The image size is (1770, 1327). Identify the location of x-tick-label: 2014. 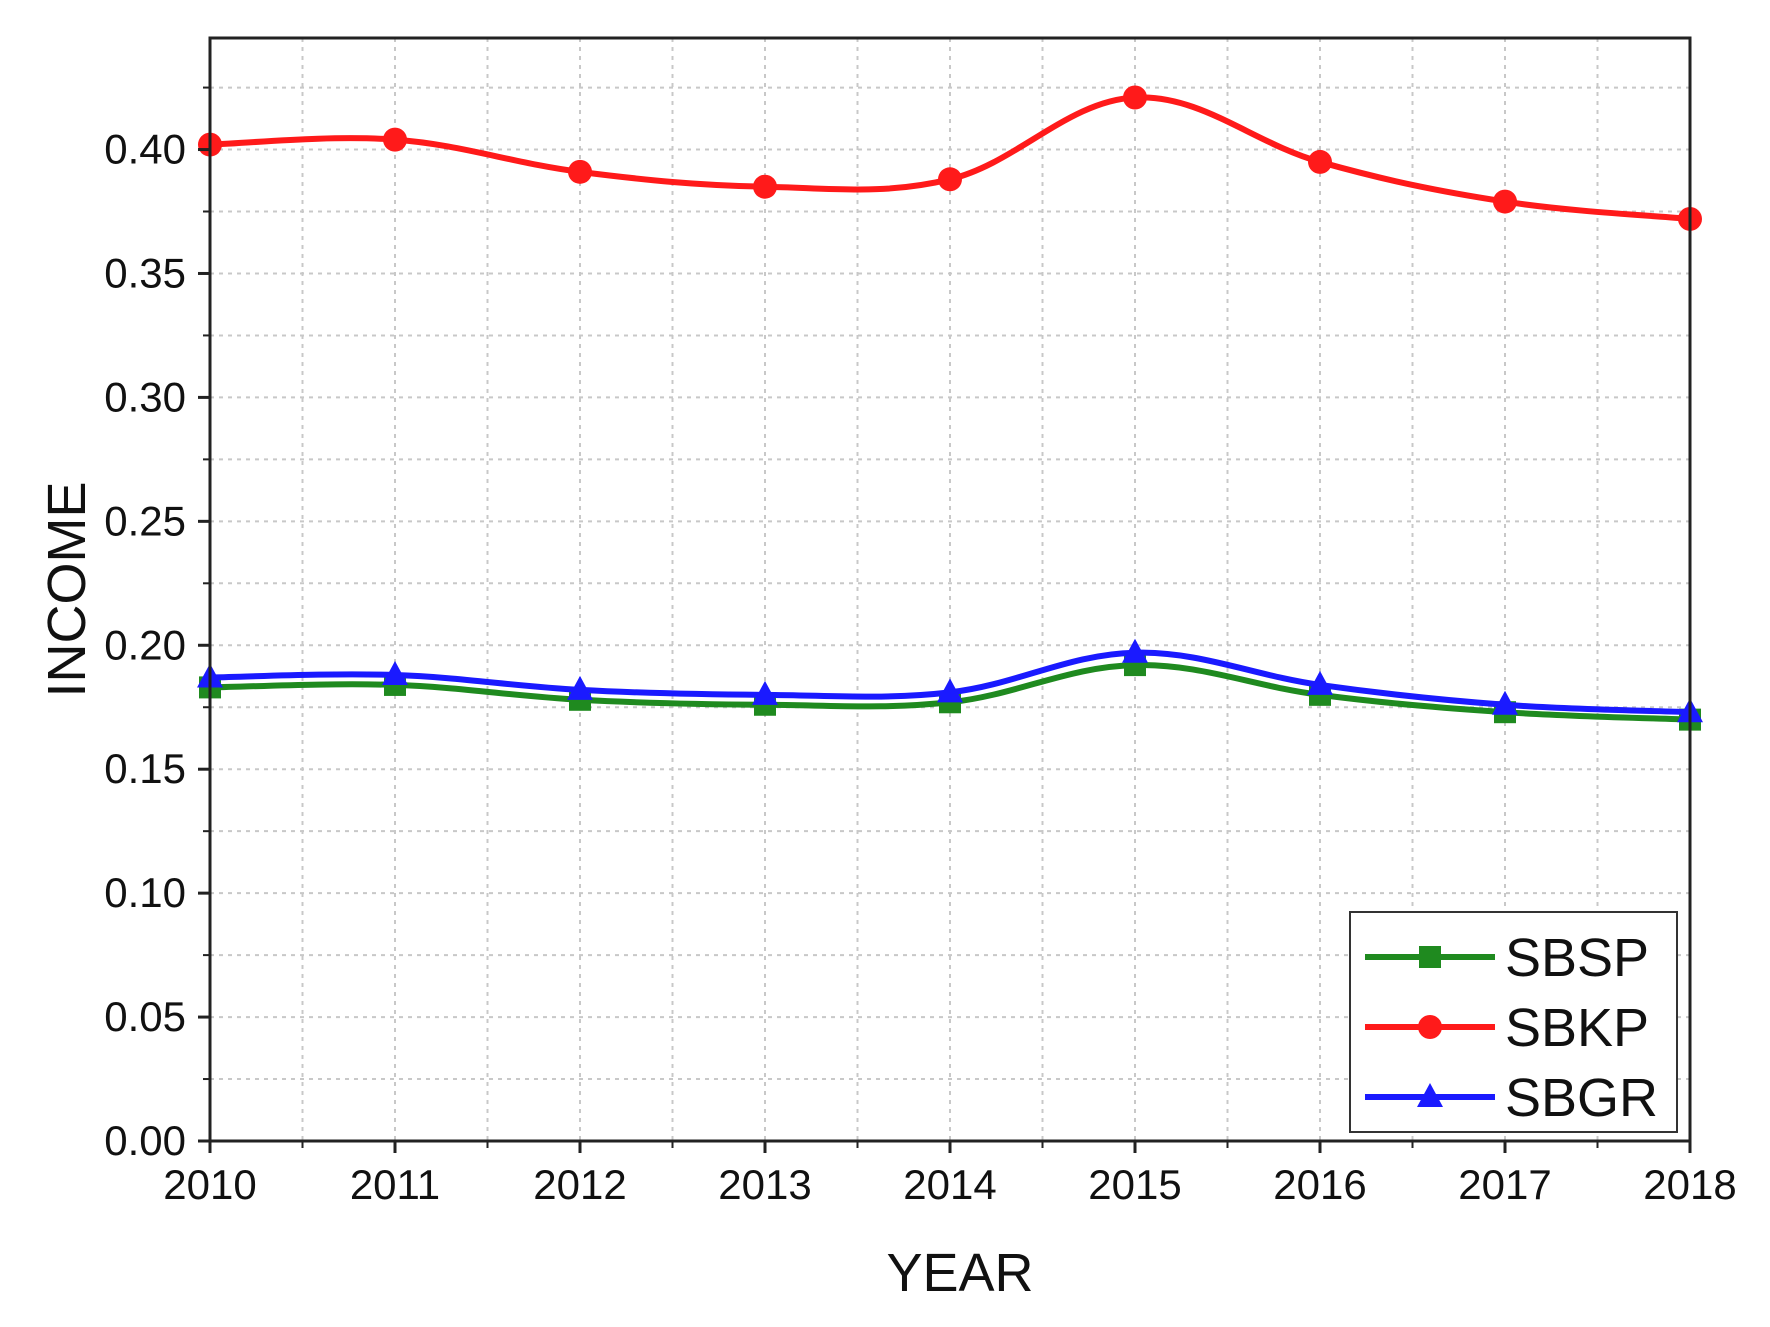
(949, 1184).